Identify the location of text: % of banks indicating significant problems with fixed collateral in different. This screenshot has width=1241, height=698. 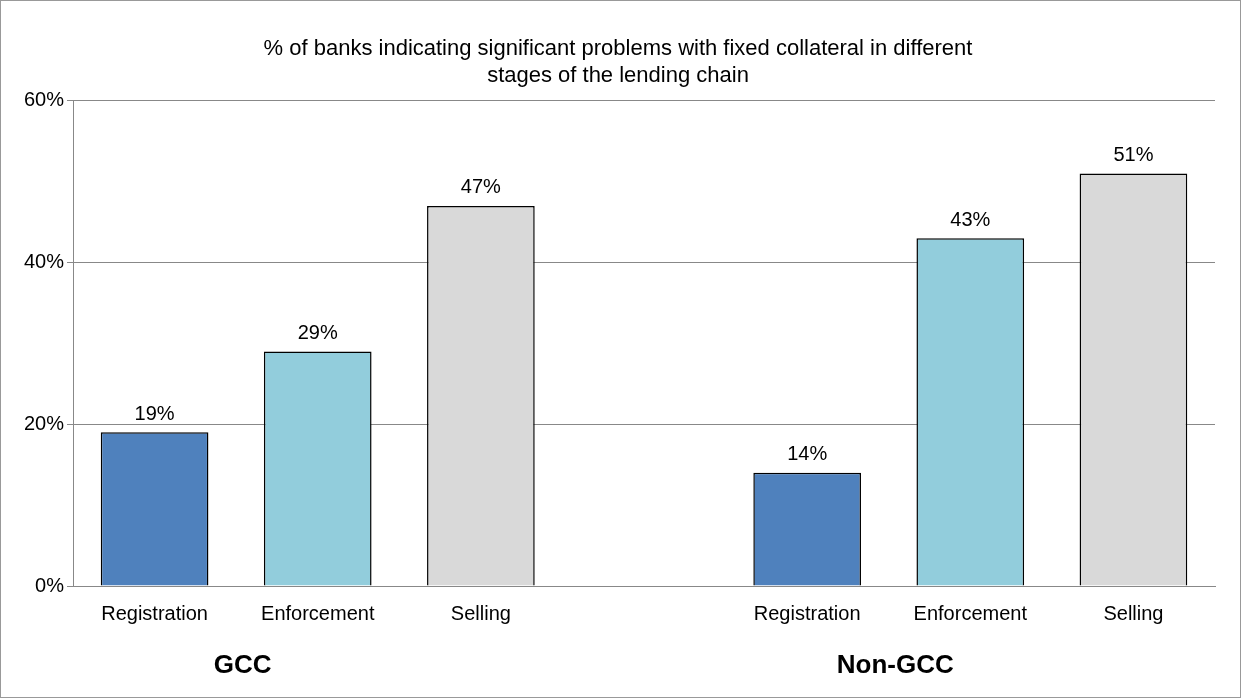
(618, 48).